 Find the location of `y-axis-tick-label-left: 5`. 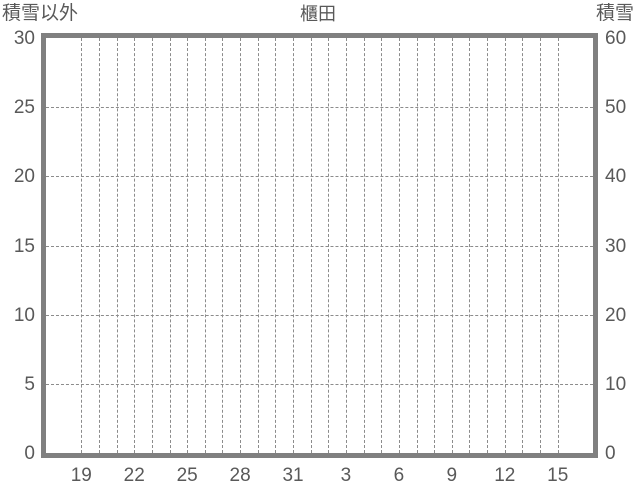

y-axis-tick-label-left: 5 is located at coordinates (29, 384).